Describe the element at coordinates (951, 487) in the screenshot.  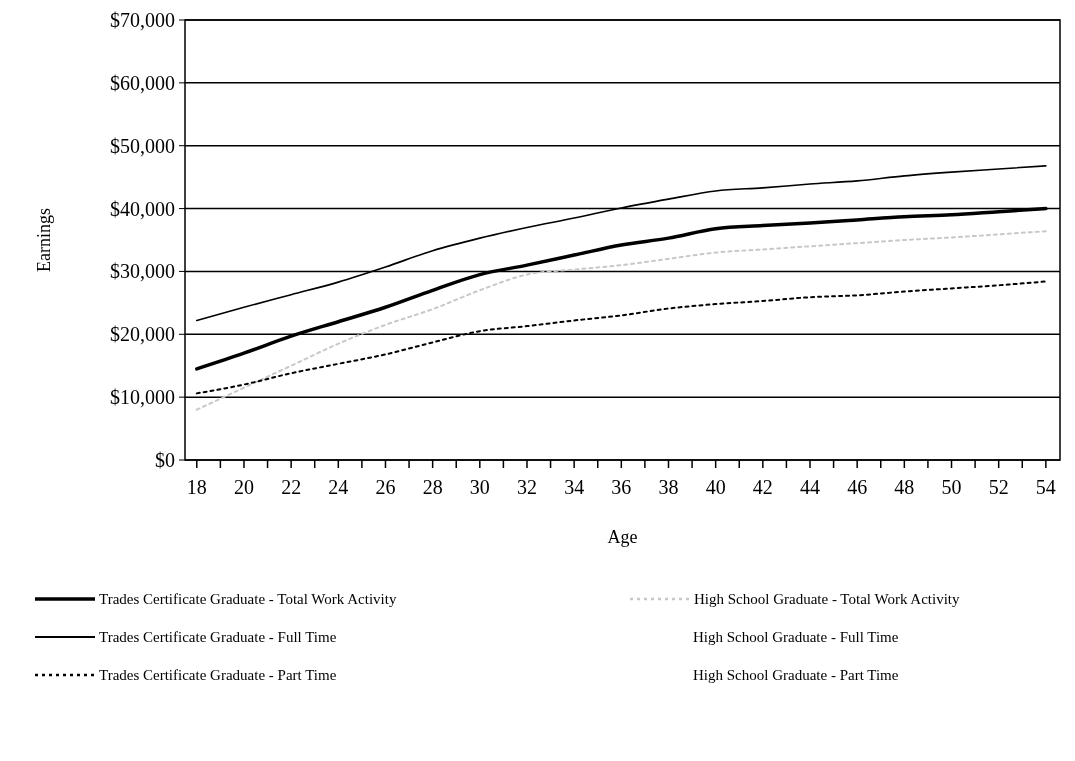
I see `x-tick-label: 50` at that location.